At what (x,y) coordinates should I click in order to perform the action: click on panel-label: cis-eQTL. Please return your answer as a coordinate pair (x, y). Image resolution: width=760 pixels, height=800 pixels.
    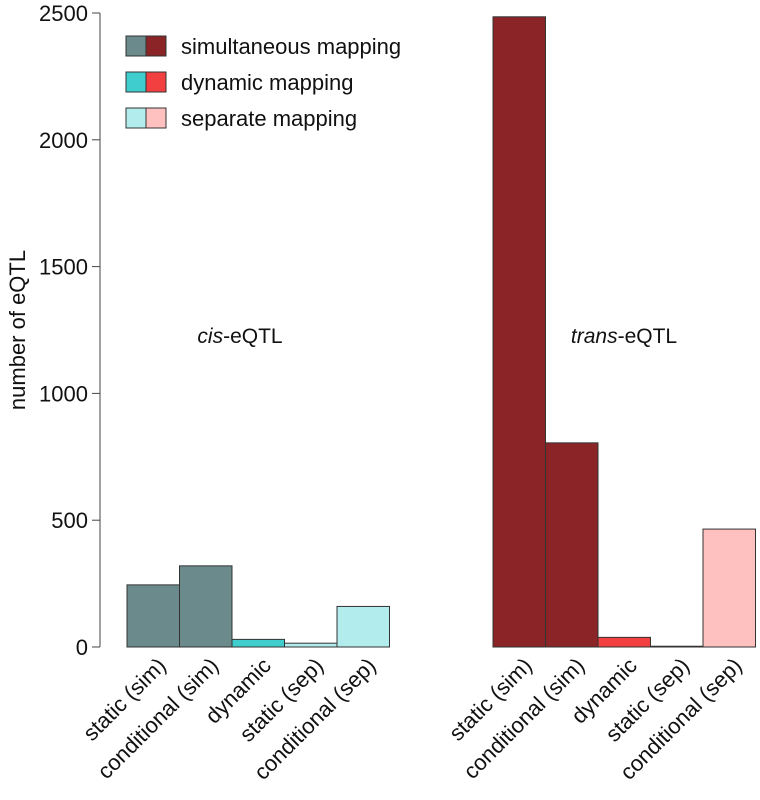
    Looking at the image, I should click on (239, 336).